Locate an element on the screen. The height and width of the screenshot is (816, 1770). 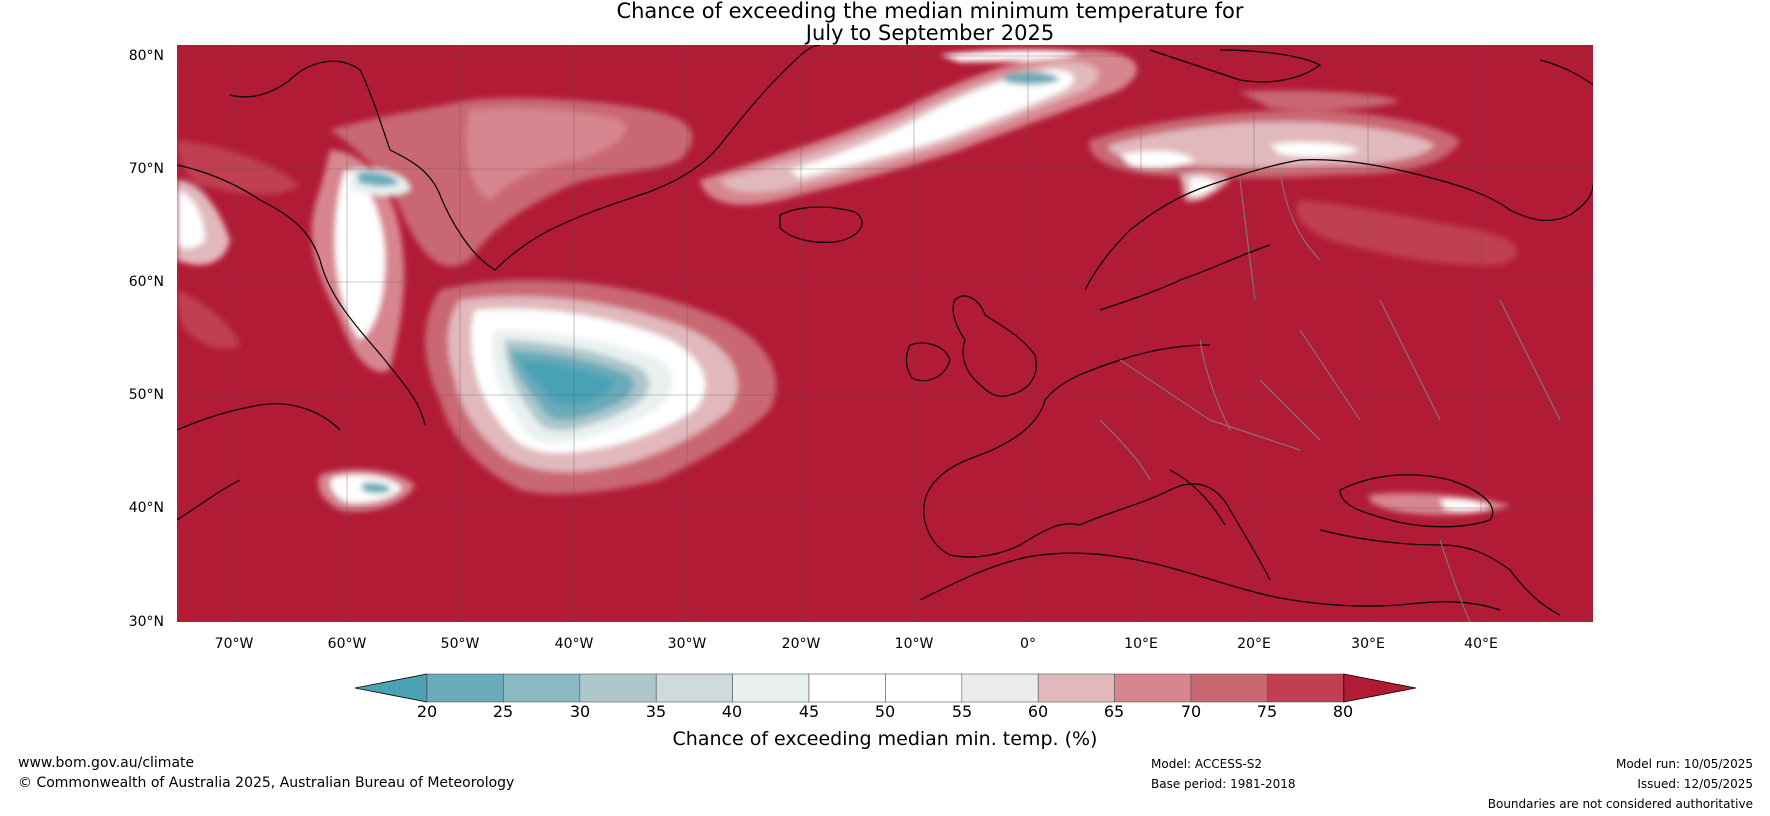
colorbar-extend-low is located at coordinates (391, 688).